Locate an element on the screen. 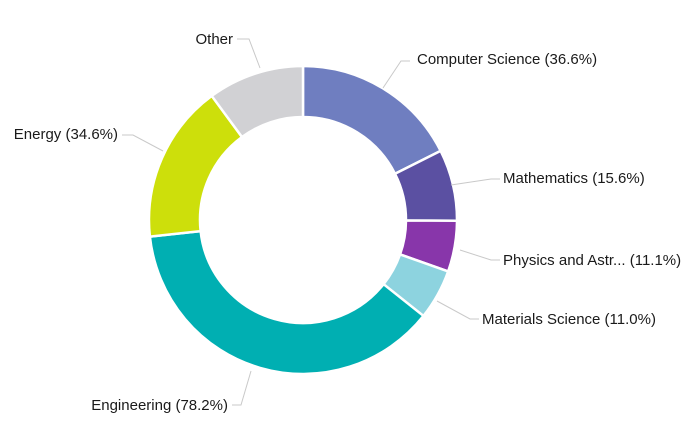 The width and height of the screenshot is (695, 435). label-materials: Materials Science (11.0%) is located at coordinates (569, 319).